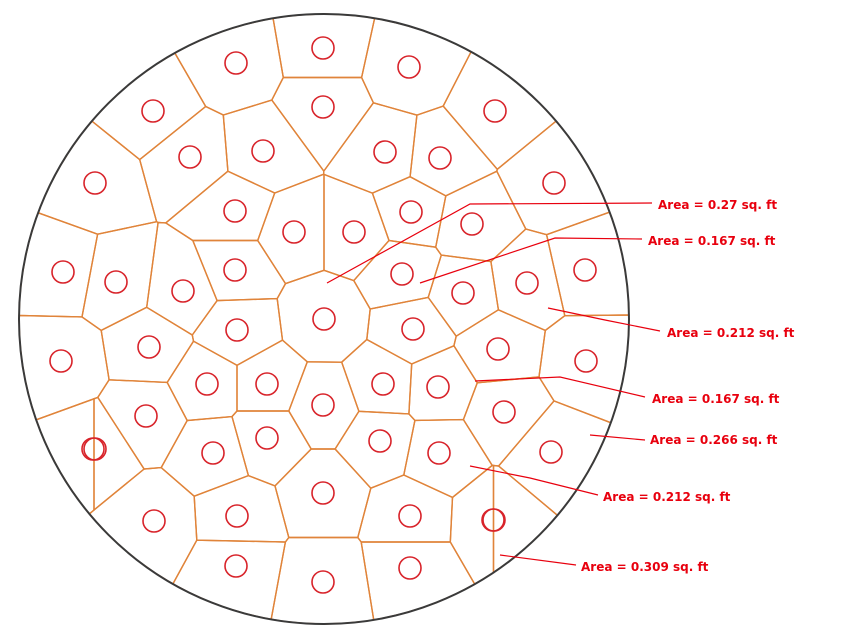  Describe the element at coordinates (717, 205) in the screenshot. I see `area-label-0-27: Area = 0.27 sq. ft` at that location.